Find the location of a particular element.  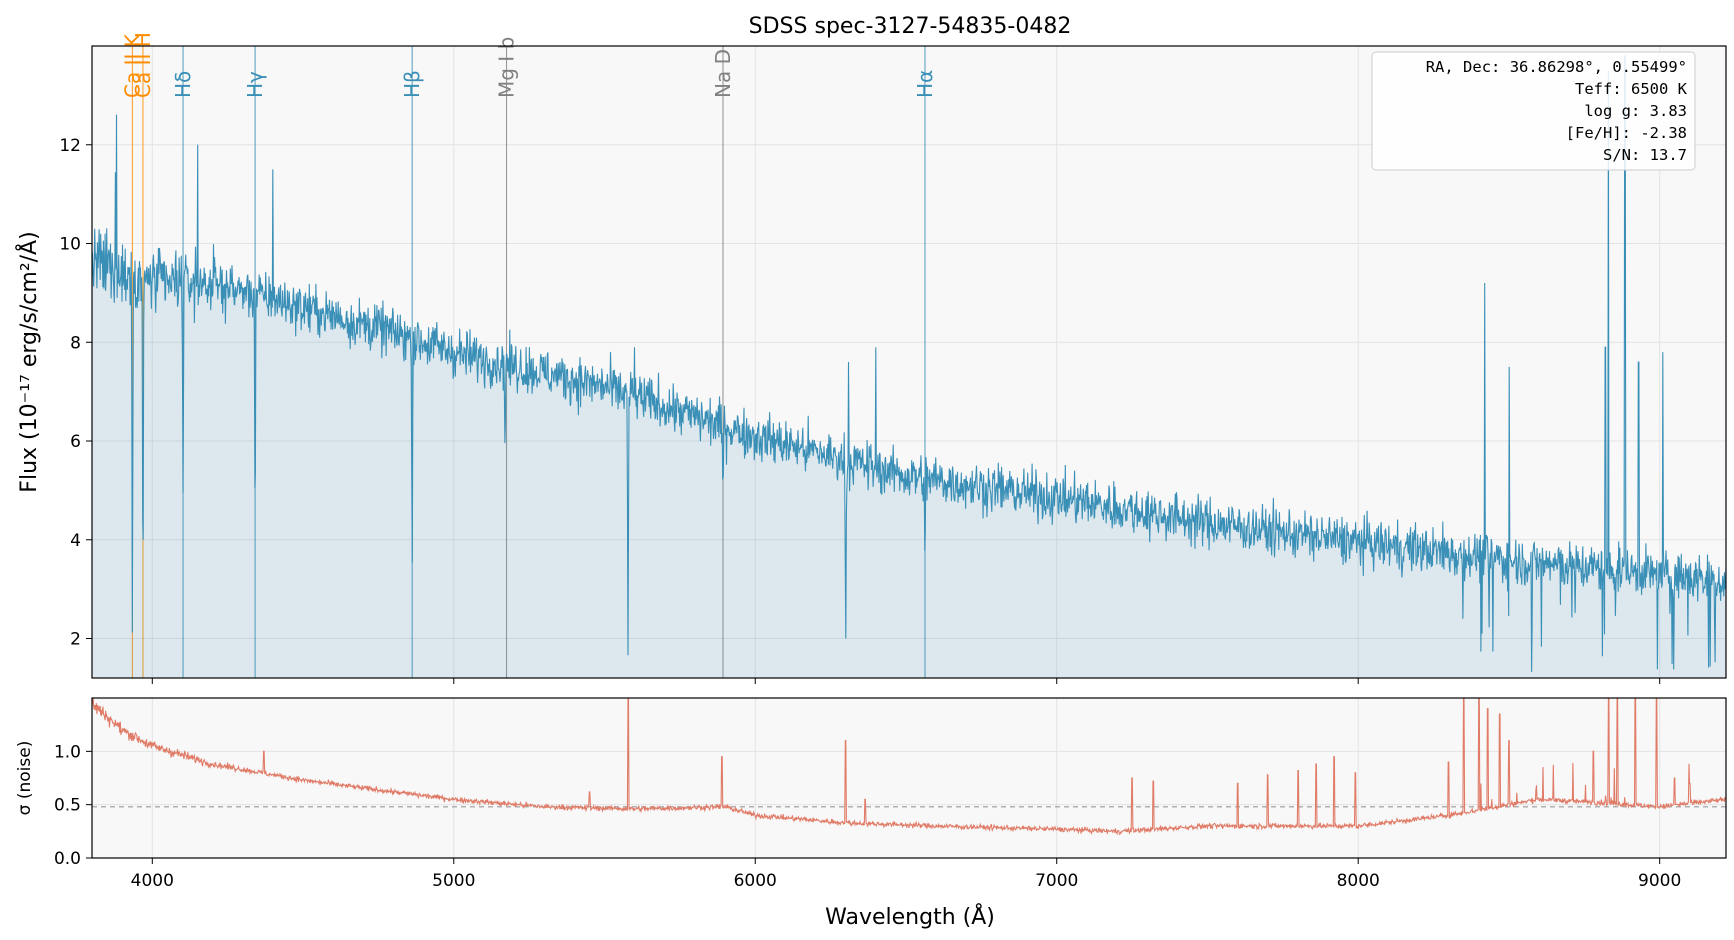

flux-y-tick-label: 4 is located at coordinates (75, 541).